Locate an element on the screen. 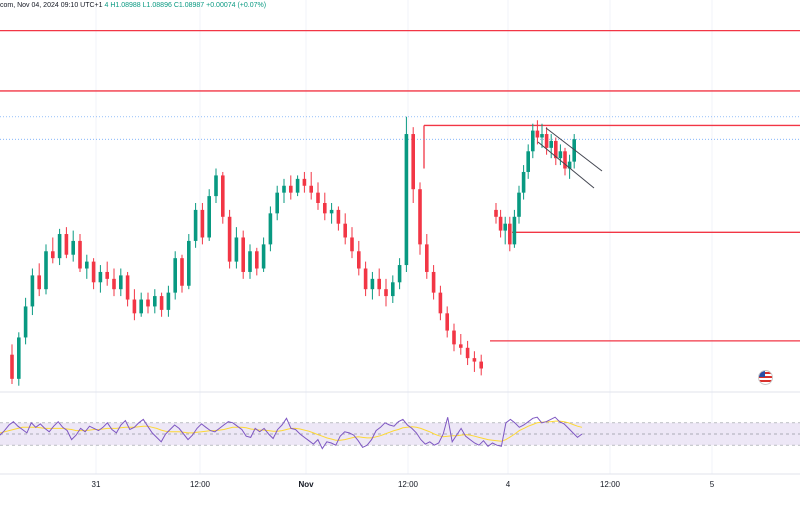 This screenshot has width=800, height=514. time-axis: 31 12:00 Nov 12:00 4 12:00 5 is located at coordinates (400, 481).